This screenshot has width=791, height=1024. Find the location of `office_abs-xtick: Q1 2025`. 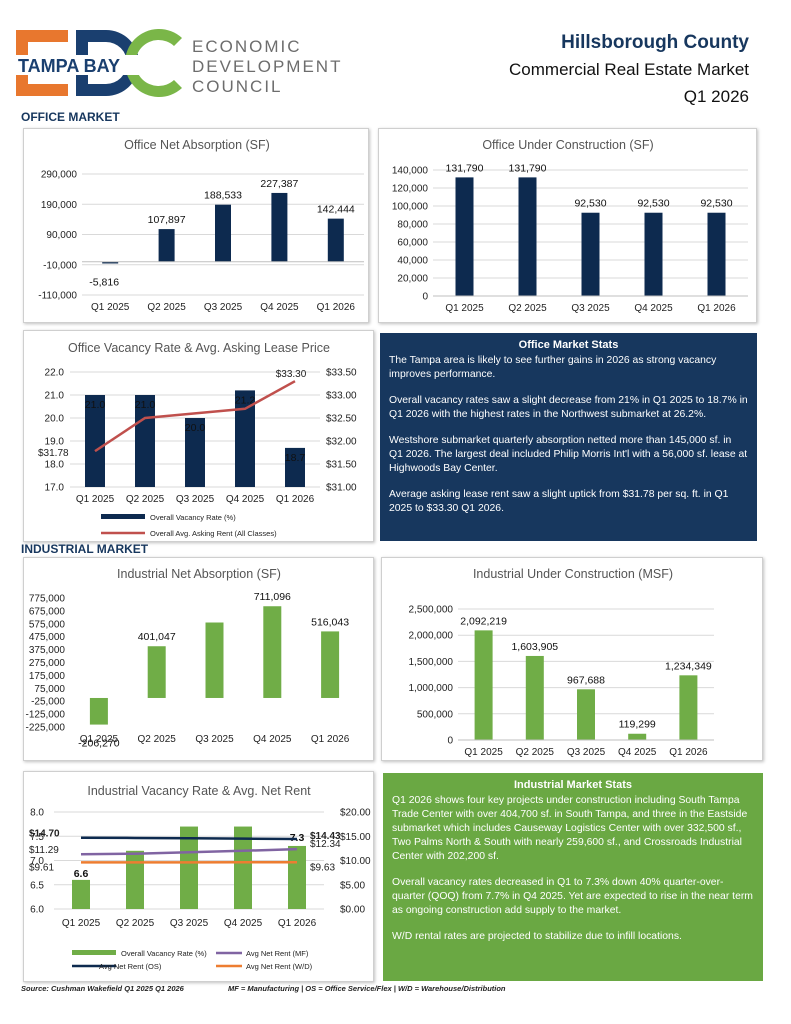

office_abs-xtick: Q1 2025 is located at coordinates (110, 307).